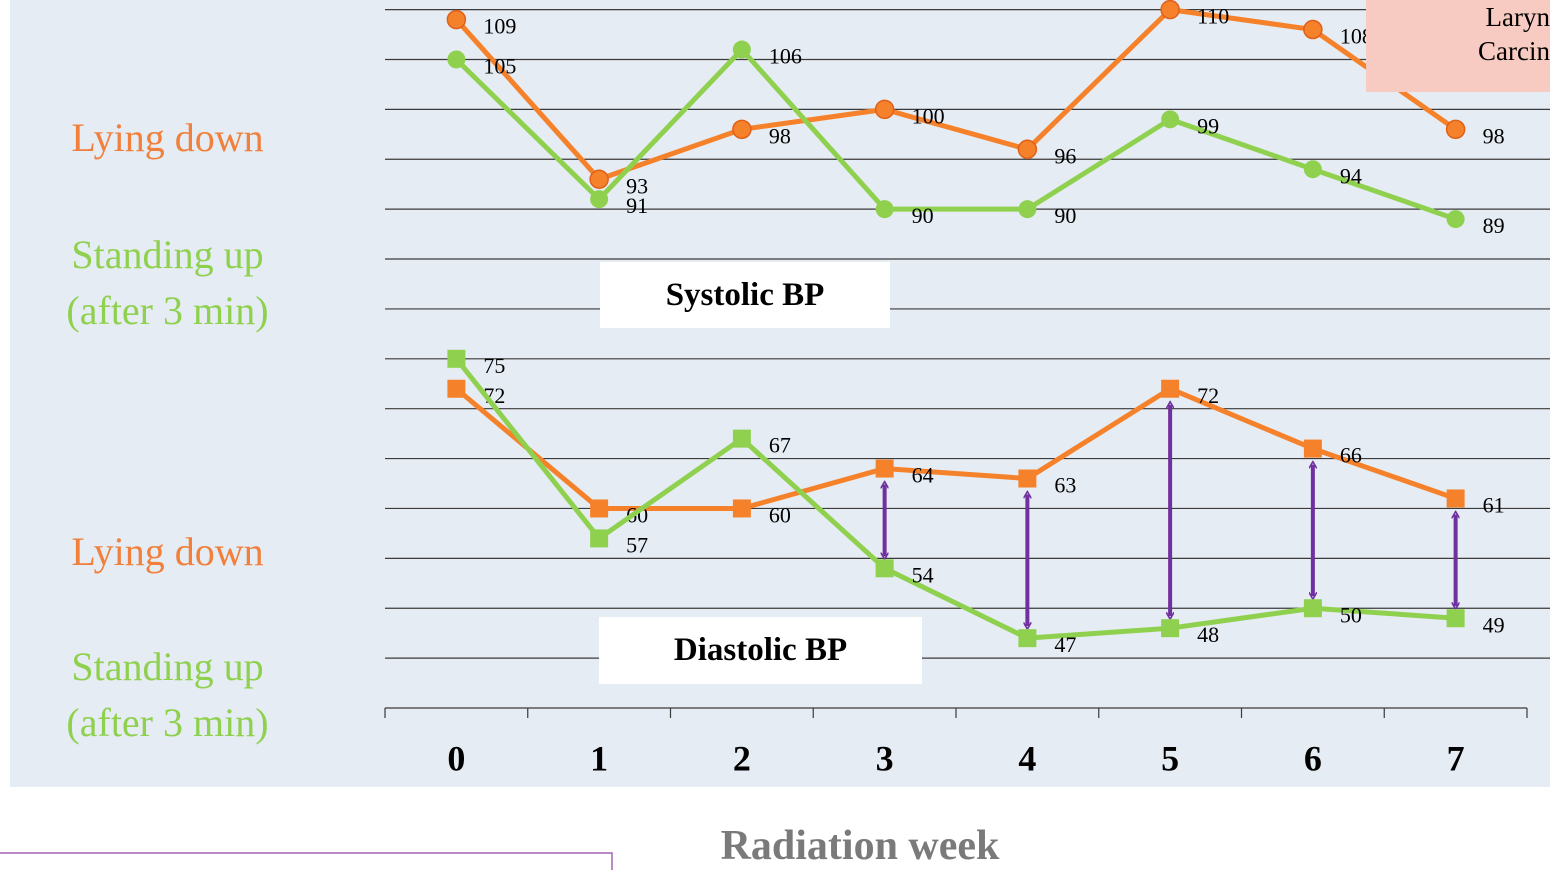 The width and height of the screenshot is (1550, 870). What do you see at coordinates (456, 758) in the screenshot?
I see `x-tick-label: 0` at bounding box center [456, 758].